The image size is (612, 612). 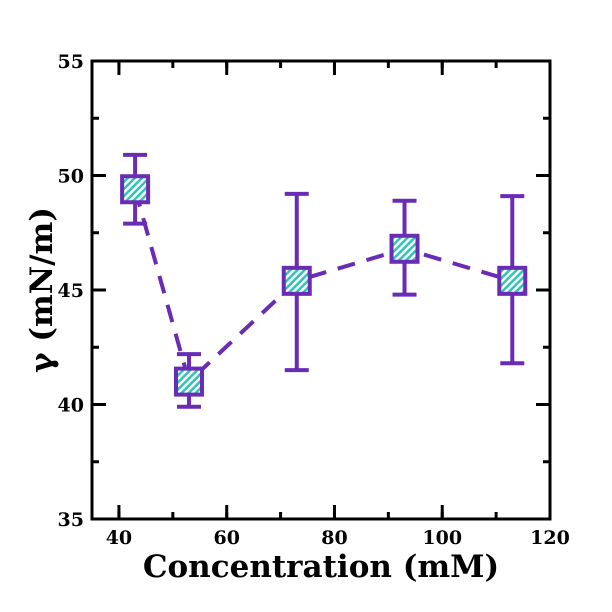 What do you see at coordinates (71, 177) in the screenshot?
I see `y-tick-label: 50` at bounding box center [71, 177].